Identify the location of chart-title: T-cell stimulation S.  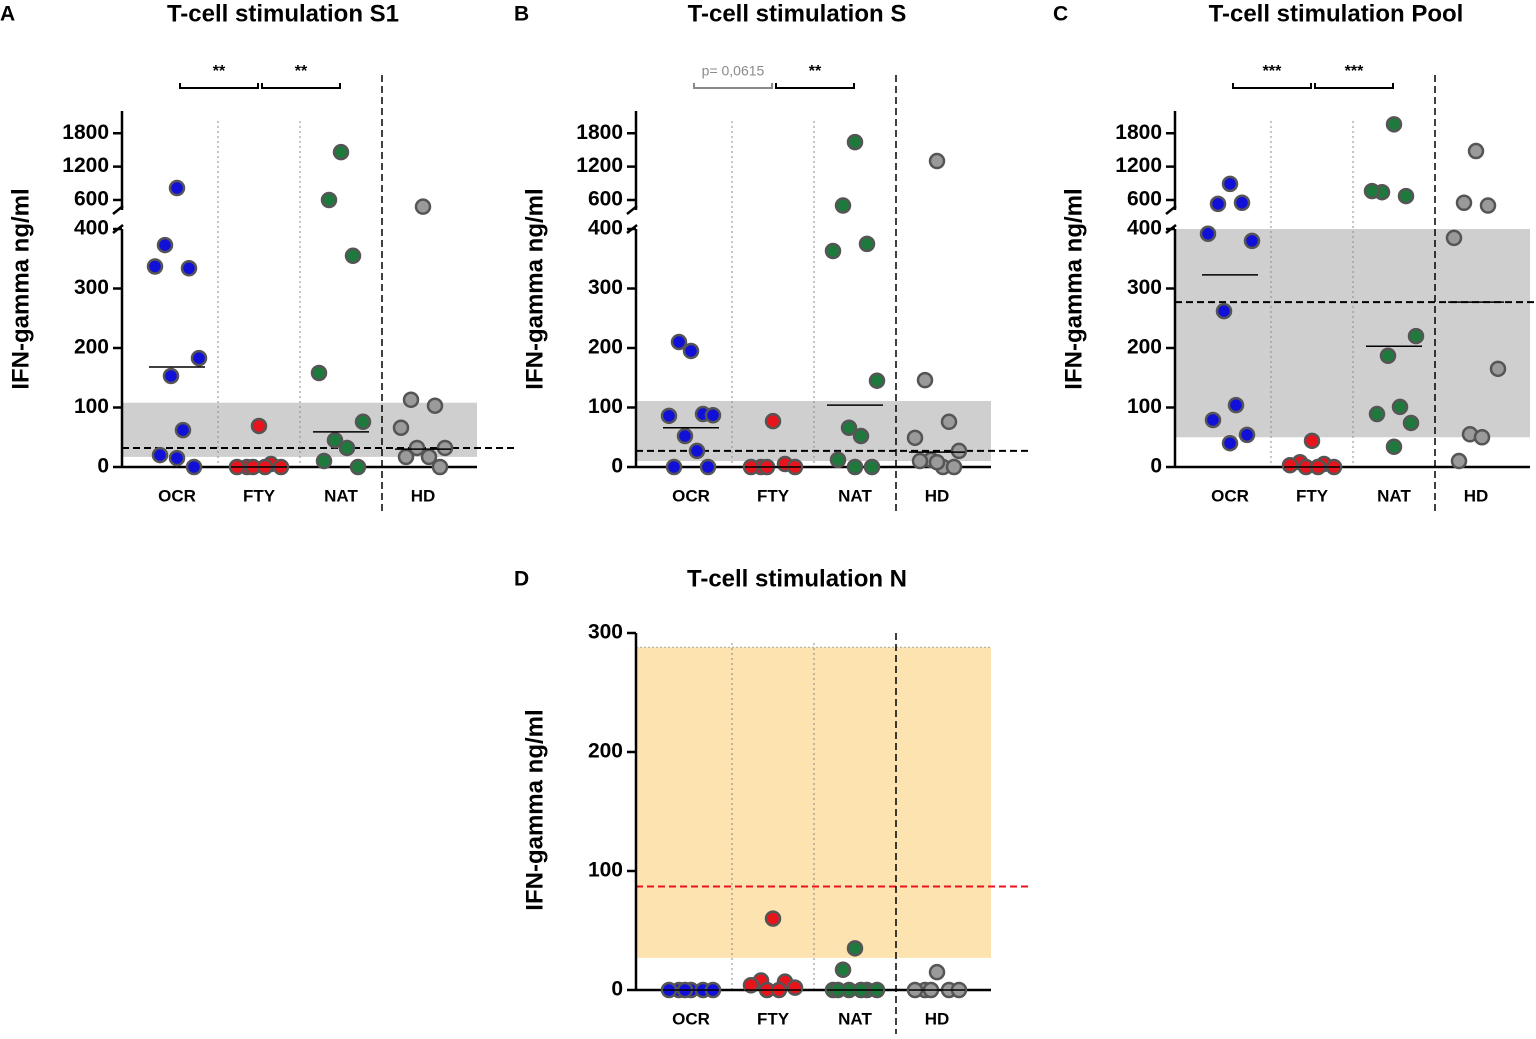
(797, 13).